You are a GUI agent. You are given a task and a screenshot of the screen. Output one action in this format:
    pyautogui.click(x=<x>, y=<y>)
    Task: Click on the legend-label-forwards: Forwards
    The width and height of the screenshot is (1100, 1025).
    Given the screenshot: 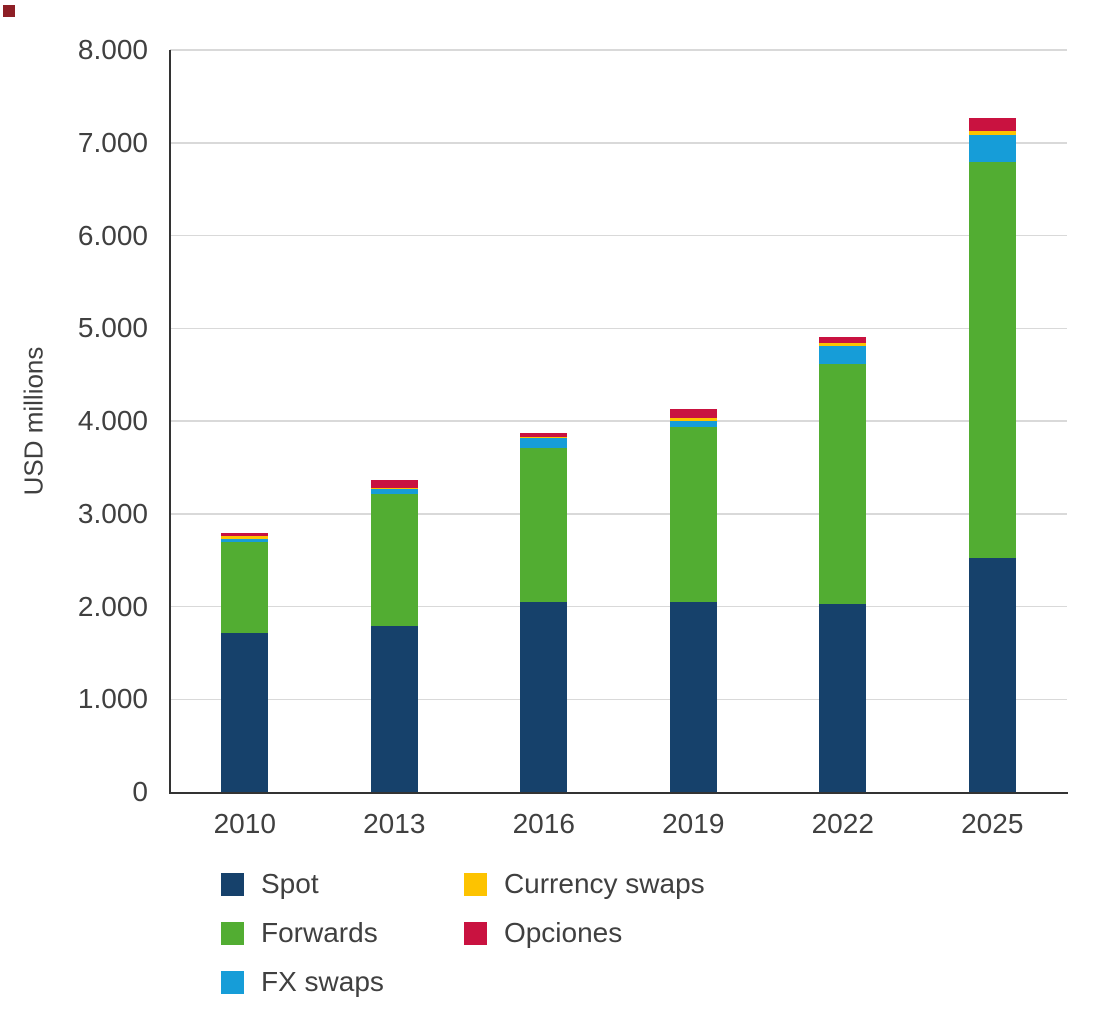 What is the action you would take?
    pyautogui.click(x=319, y=932)
    